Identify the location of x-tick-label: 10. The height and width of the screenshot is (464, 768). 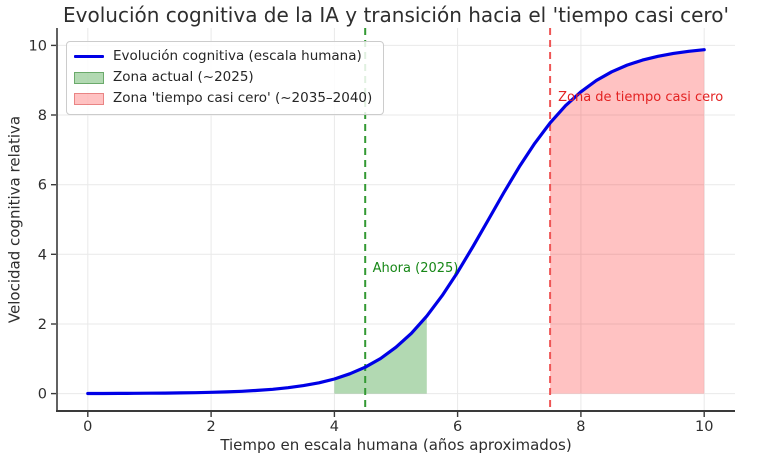
(704, 427).